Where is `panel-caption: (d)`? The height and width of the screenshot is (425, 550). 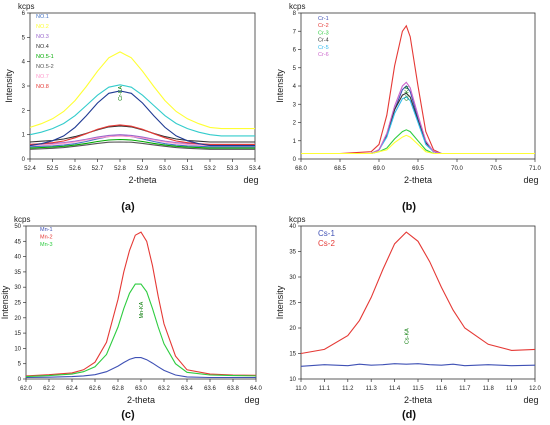
panel-caption: (d) is located at coordinates (409, 415).